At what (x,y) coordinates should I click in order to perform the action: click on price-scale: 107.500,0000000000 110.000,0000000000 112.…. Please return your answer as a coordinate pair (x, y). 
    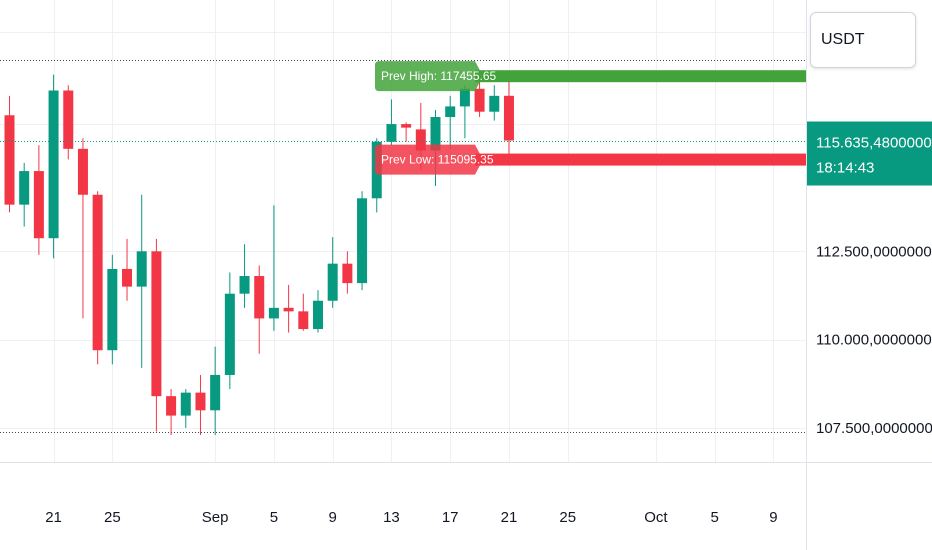
    Looking at the image, I should click on (869, 275).